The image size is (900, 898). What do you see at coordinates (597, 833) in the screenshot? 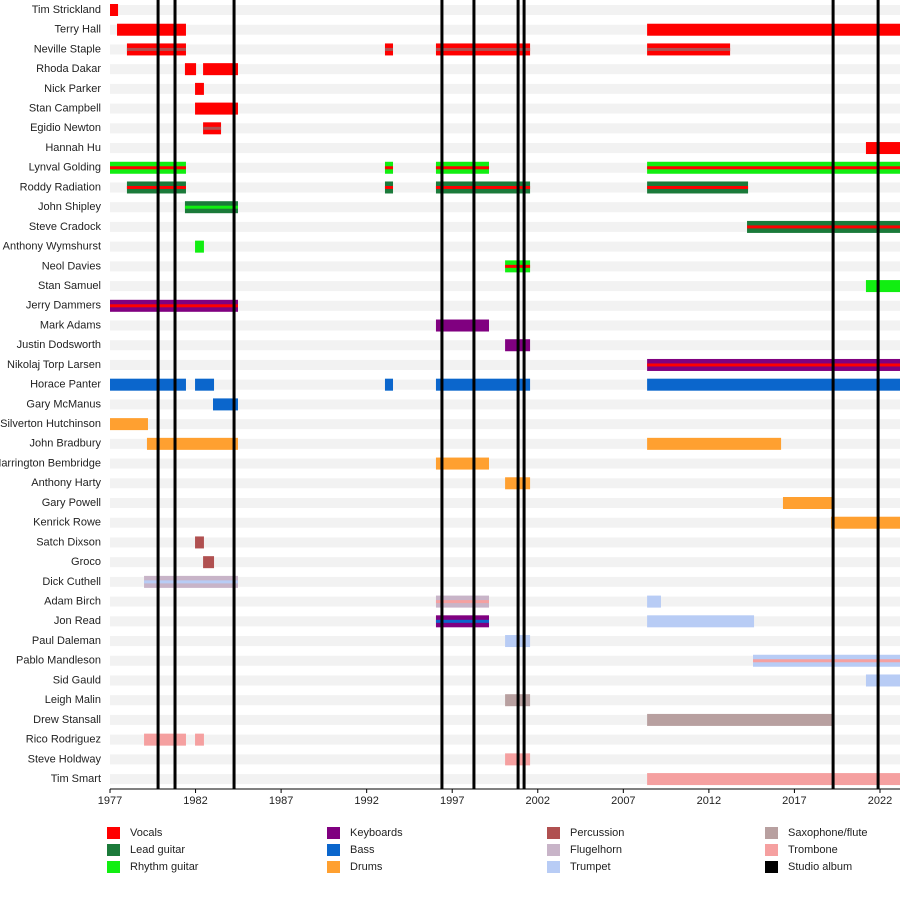
I see `legend-label: Percussion` at bounding box center [597, 833].